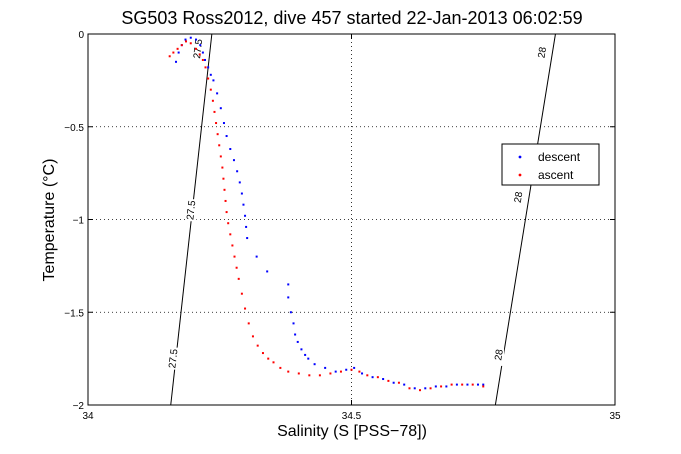  Describe the element at coordinates (352, 416) in the screenshot. I see `x-tick-label: 34.5` at that location.